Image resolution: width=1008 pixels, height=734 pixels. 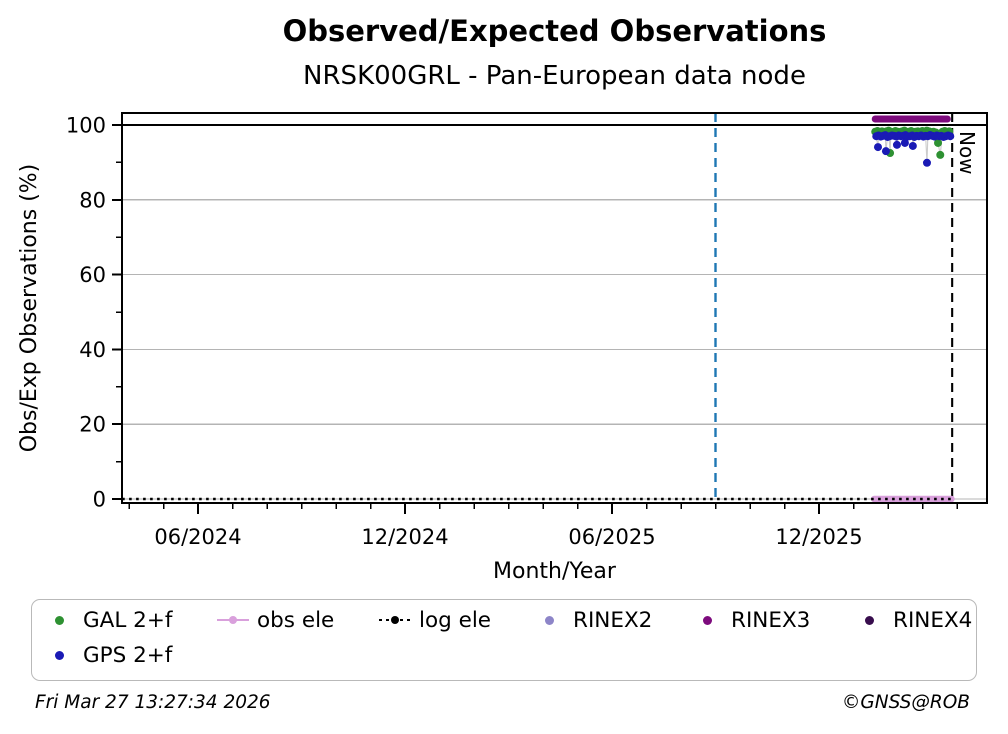 I want to click on legend-marker-dotted-line, so click(x=395, y=620).